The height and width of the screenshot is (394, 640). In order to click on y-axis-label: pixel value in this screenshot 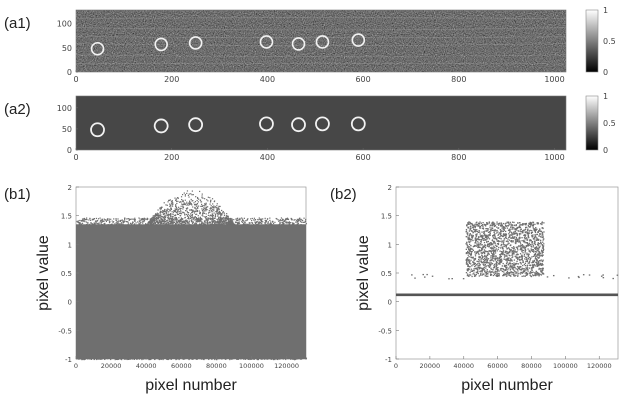, I will do `click(363, 273)`.